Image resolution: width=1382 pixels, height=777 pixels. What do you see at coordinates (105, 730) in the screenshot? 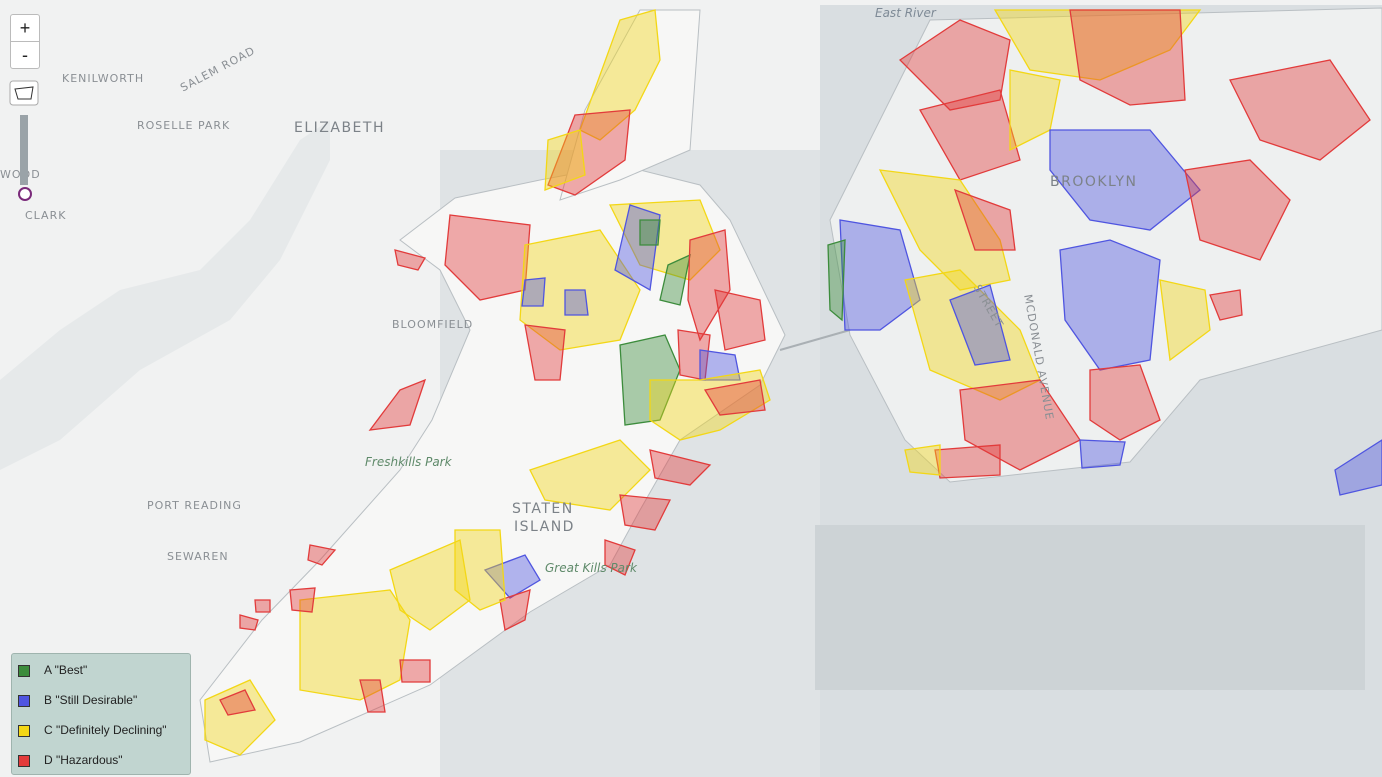
I see `legend-label: C "Definitely Declining"` at bounding box center [105, 730].